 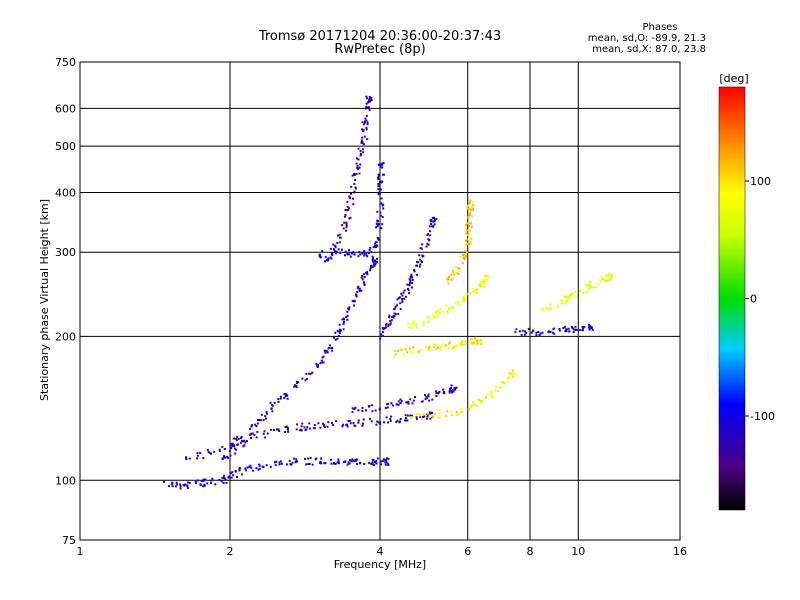 What do you see at coordinates (382, 551) in the screenshot?
I see `x-tick-labels: 1 2 4 6 8 10 16` at bounding box center [382, 551].